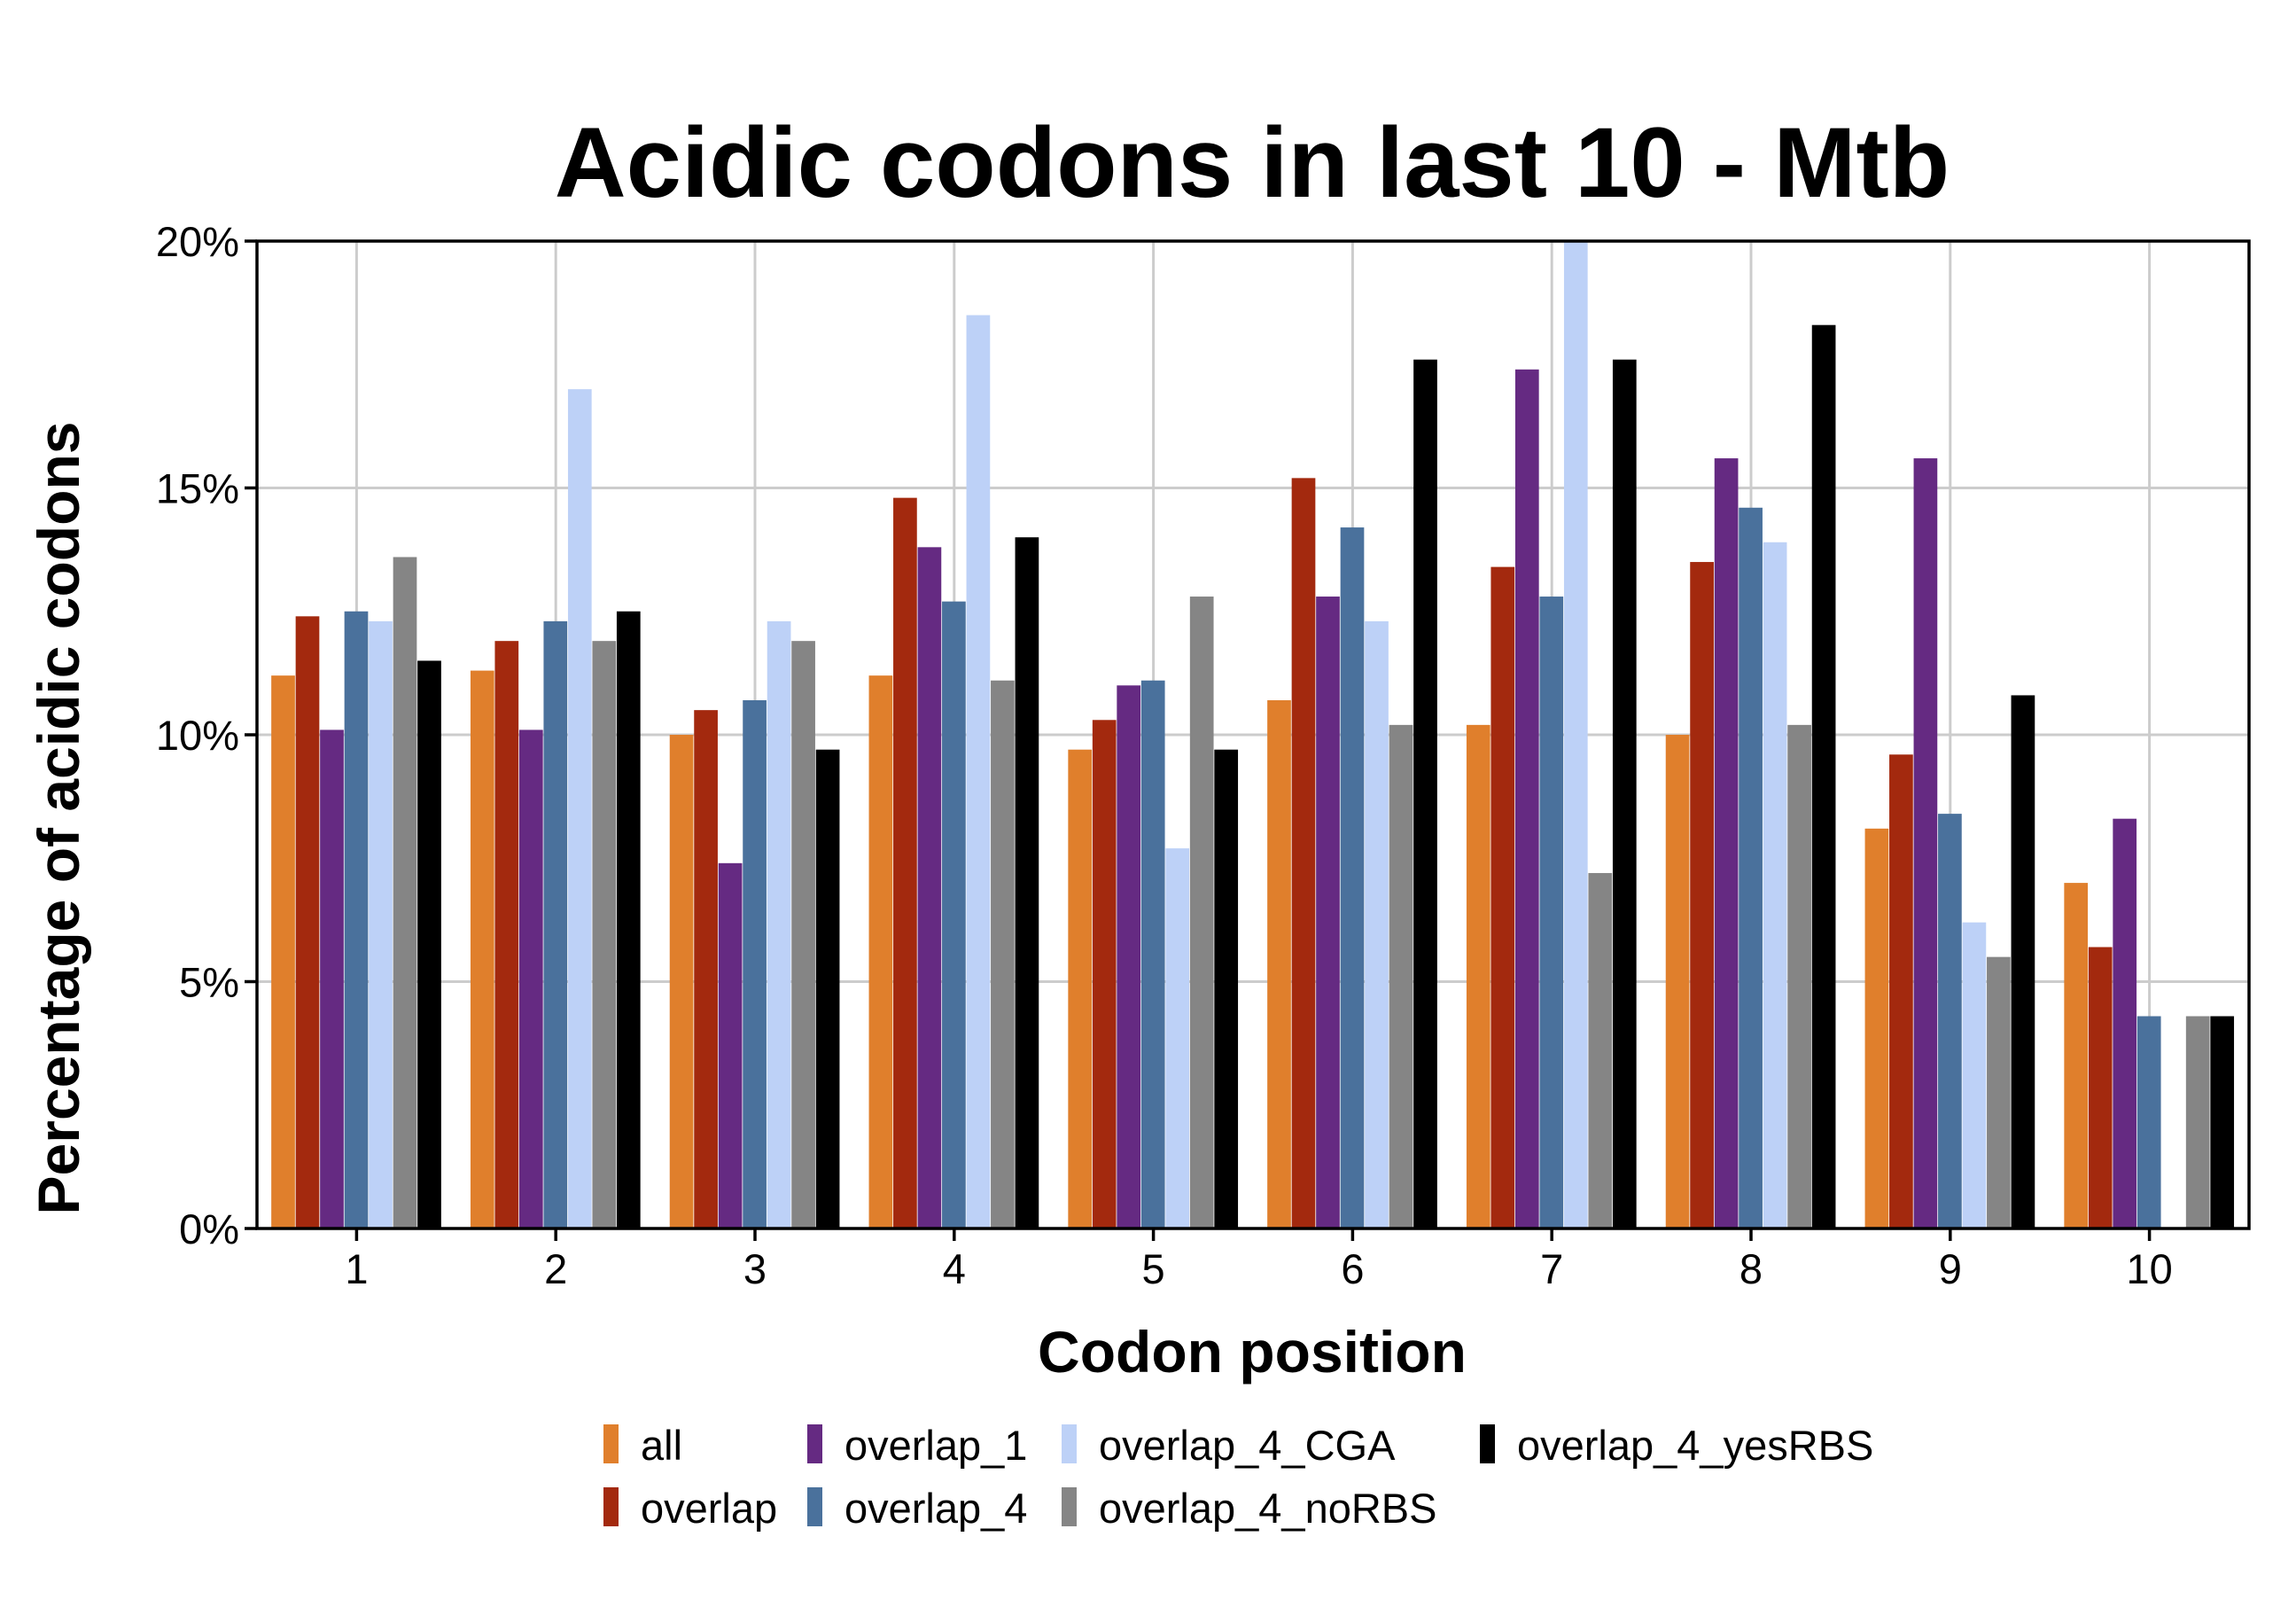 The width and height of the screenshot is (2296, 1599). What do you see at coordinates (1268, 1508) in the screenshot?
I see `legend-label: overlap_4_noRBS` at bounding box center [1268, 1508].